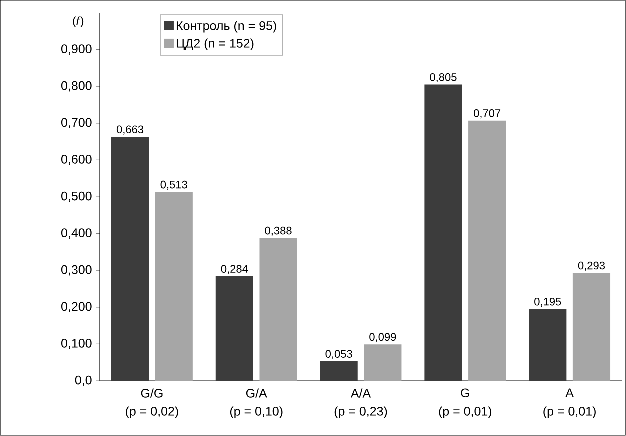 This screenshot has width=626, height=436. I want to click on data-label: 0,099, so click(383, 337).